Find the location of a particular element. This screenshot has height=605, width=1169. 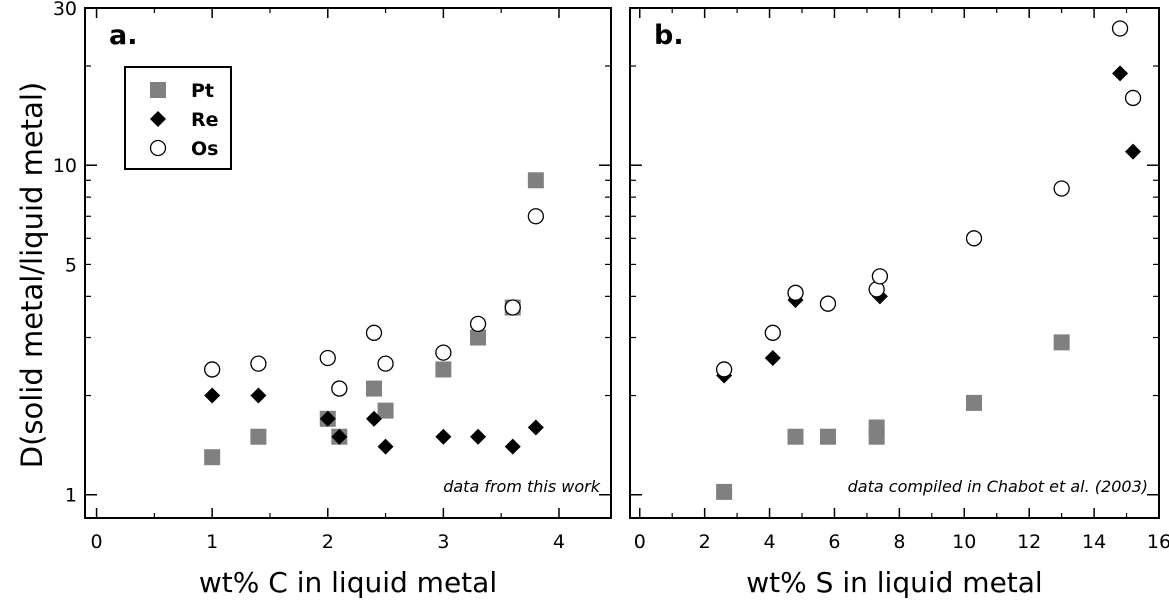

x-tick-label: 14 is located at coordinates (1094, 542).